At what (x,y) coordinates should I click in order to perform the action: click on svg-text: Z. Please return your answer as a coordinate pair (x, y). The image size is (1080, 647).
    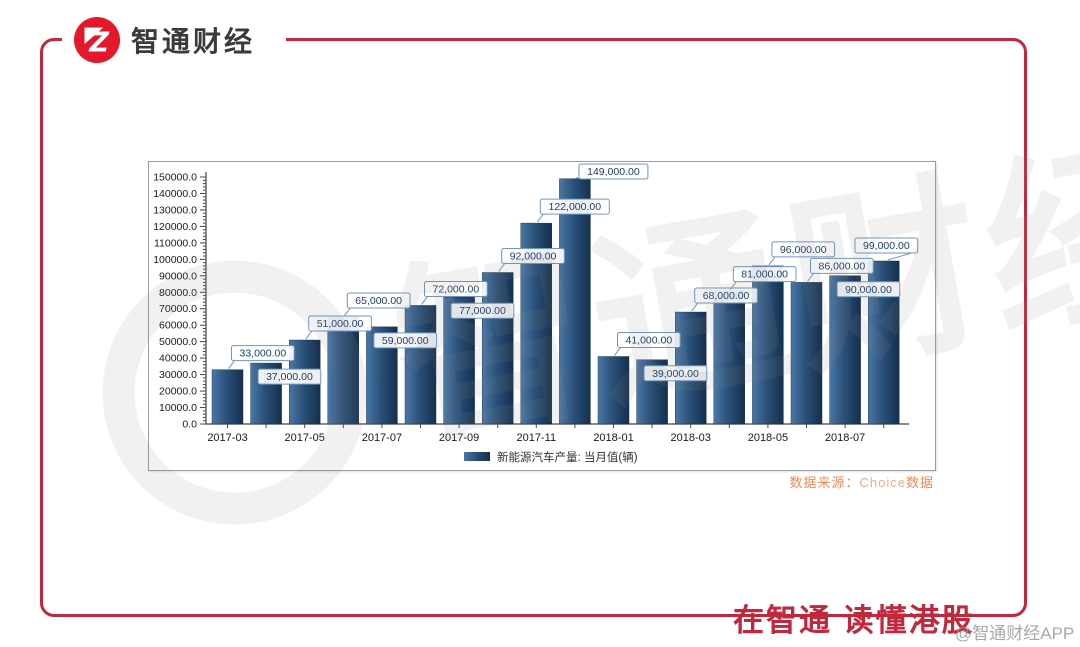
    Looking at the image, I should click on (99, 43).